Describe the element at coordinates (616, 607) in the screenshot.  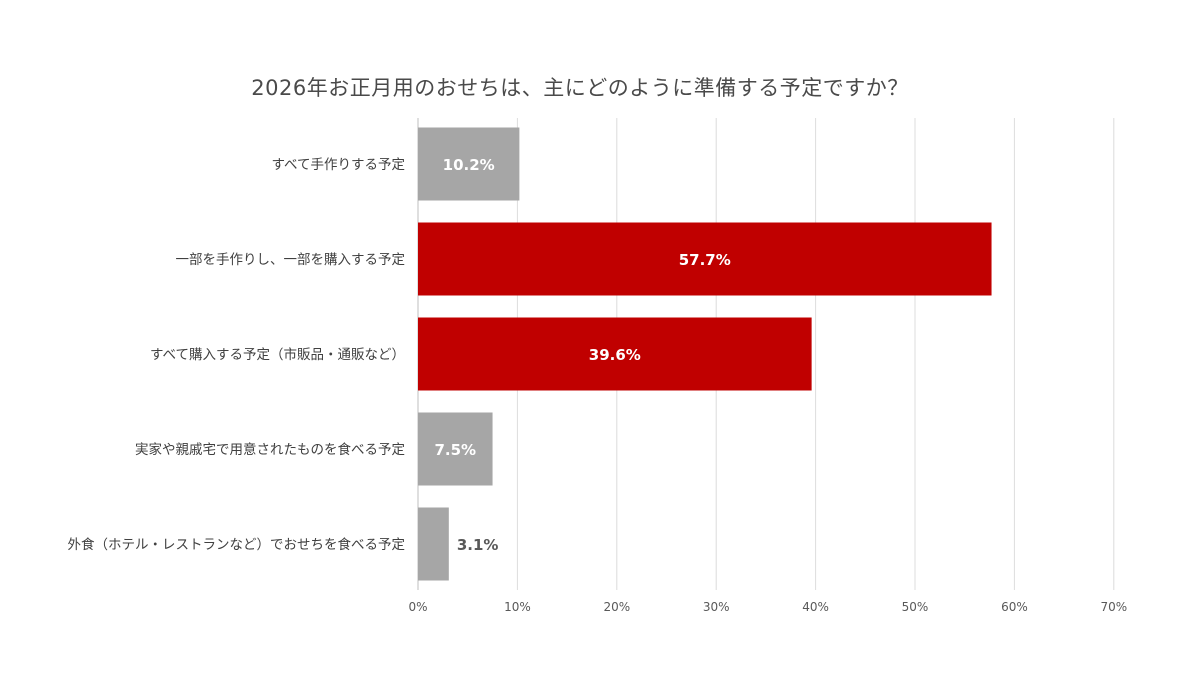
I see `x-tick-label: 20%` at that location.